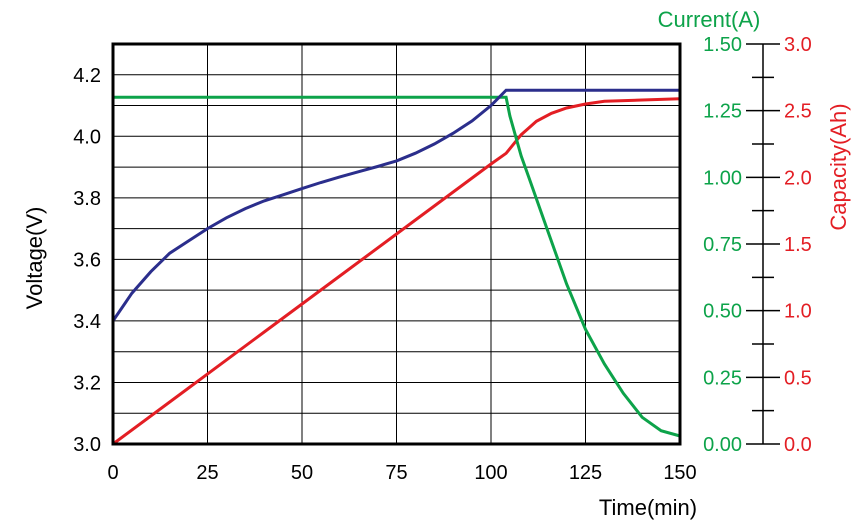  What do you see at coordinates (763, 244) in the screenshot?
I see `right-axes` at bounding box center [763, 244].